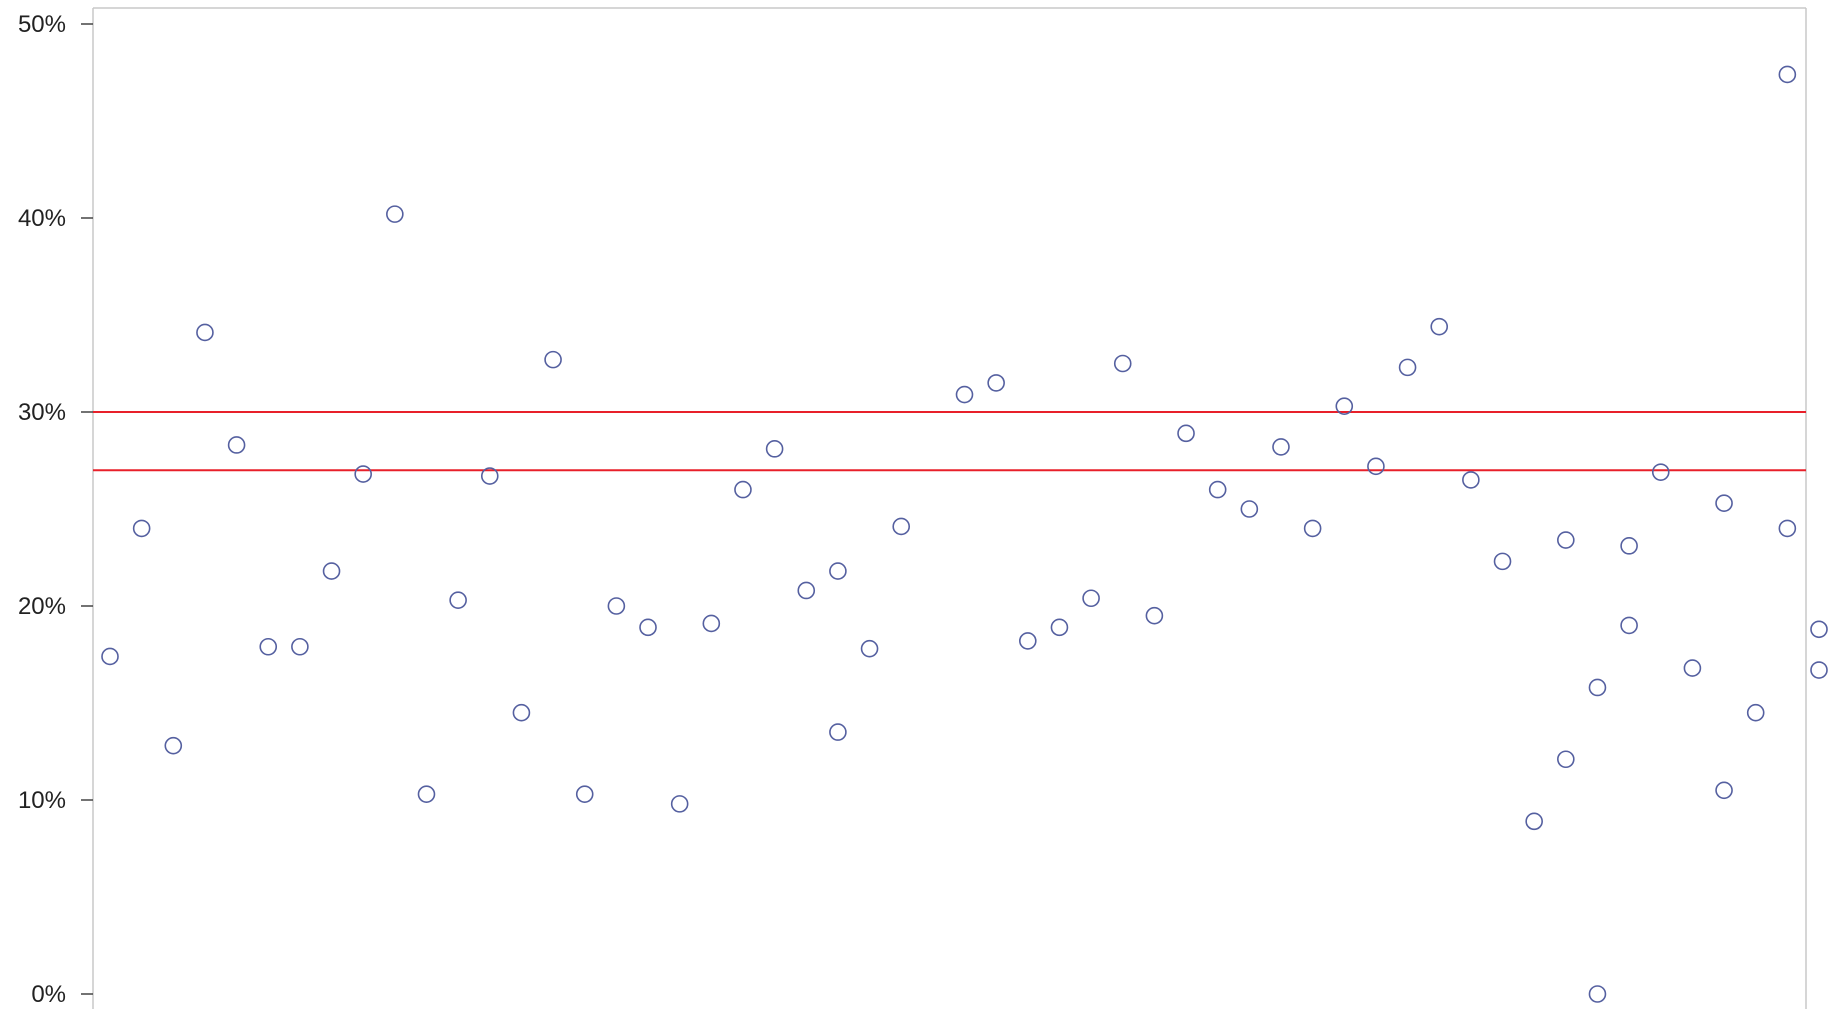  Describe the element at coordinates (48, 994) in the screenshot. I see `y-tick-label: 0%` at that location.